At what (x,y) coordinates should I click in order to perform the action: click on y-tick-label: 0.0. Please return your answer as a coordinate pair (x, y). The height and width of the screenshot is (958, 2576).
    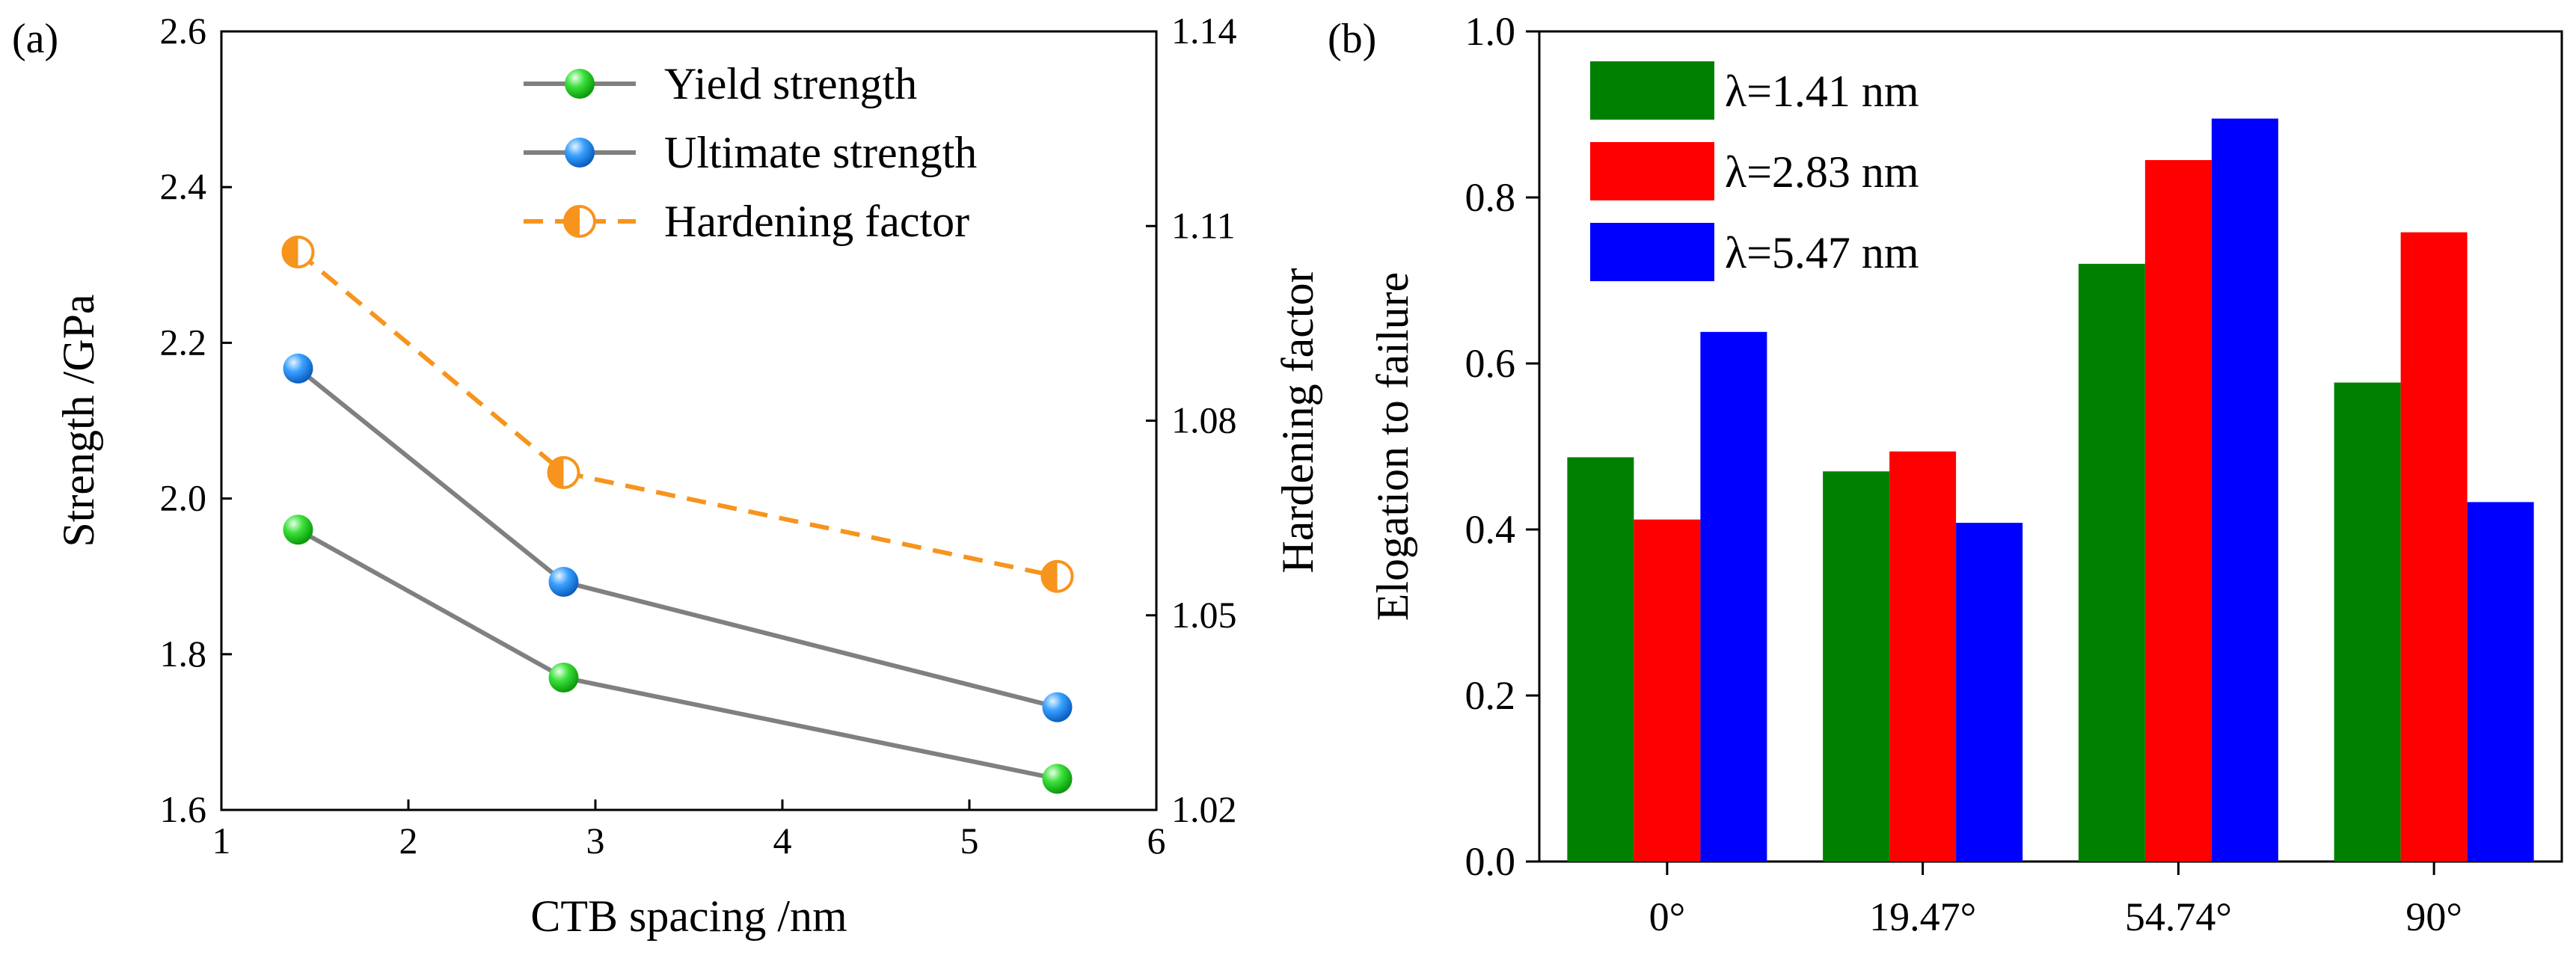
    Looking at the image, I should click on (1490, 861).